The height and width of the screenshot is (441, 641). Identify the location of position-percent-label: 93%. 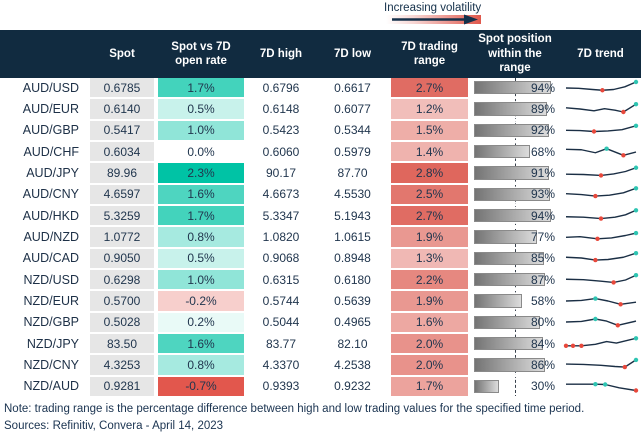
(542, 194).